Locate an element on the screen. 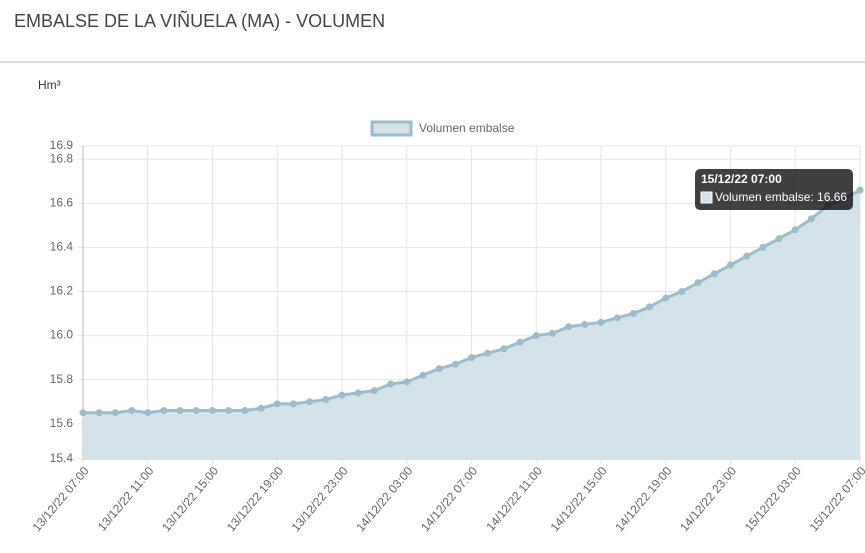 This screenshot has width=865, height=553. tooltip: 15/12/22 07:00 Volumen embalse: 16.66 is located at coordinates (774, 189).